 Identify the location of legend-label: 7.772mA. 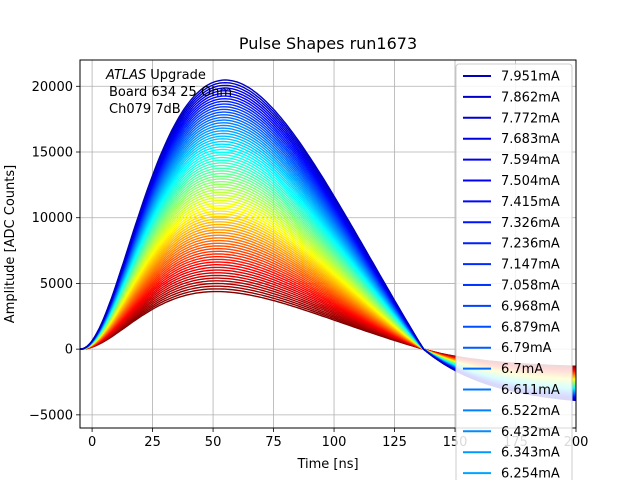
(530, 118).